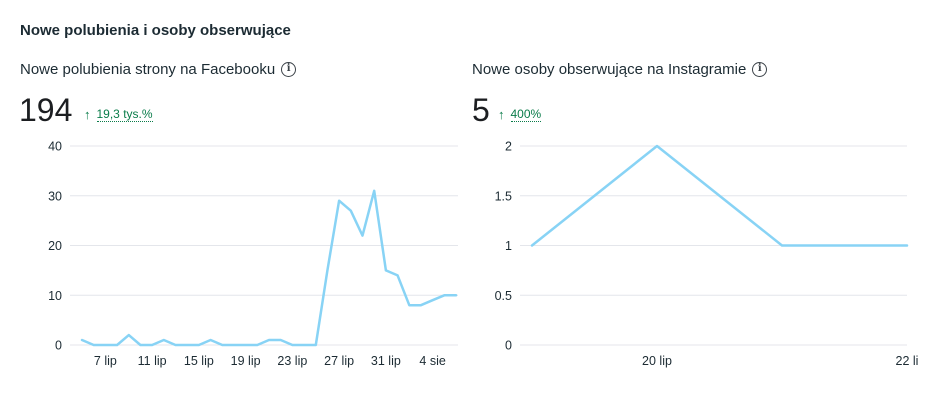 This screenshot has height=414, width=935. What do you see at coordinates (386, 361) in the screenshot?
I see `x-tick-label: 31 lip` at bounding box center [386, 361].